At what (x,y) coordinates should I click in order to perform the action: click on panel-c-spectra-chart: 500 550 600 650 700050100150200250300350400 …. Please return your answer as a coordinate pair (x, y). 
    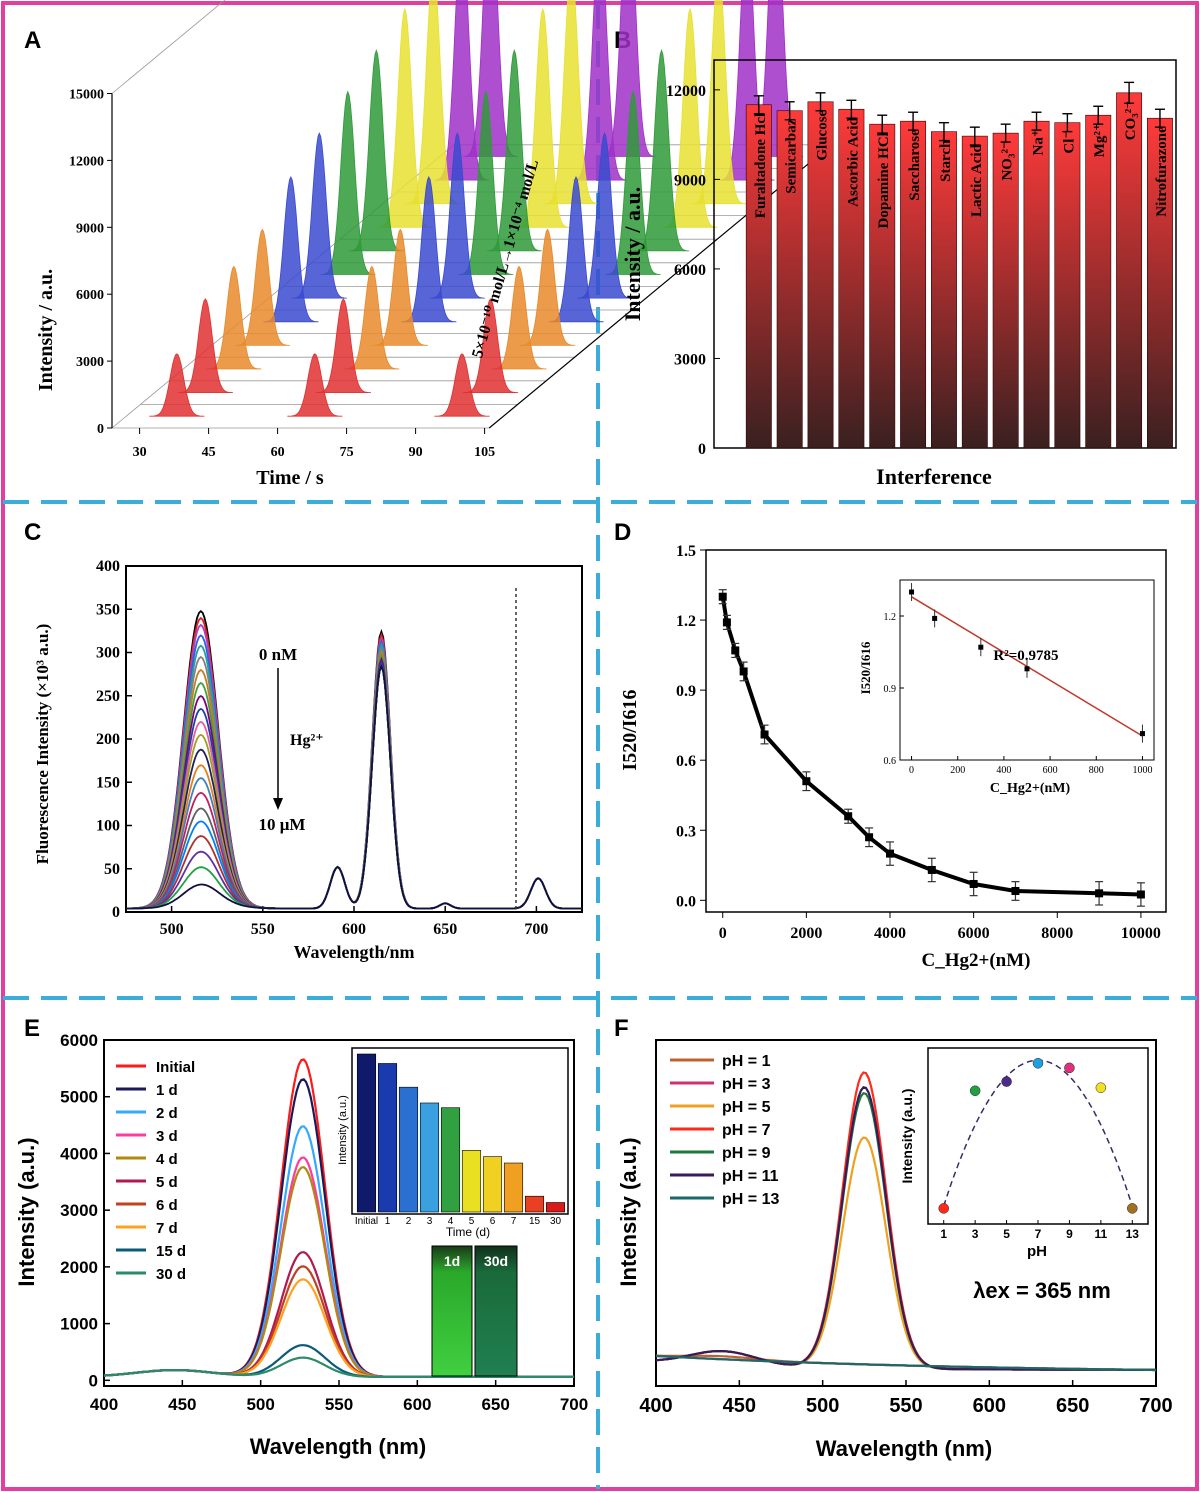
    Looking at the image, I should click on (308, 760).